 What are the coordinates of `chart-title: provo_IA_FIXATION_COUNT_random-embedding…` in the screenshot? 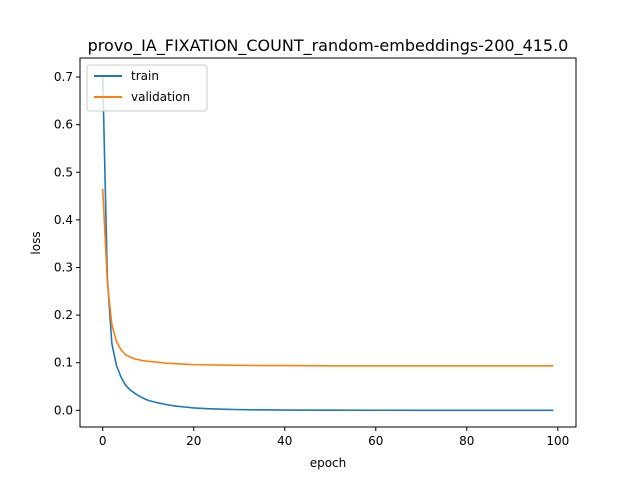 It's located at (328, 46).